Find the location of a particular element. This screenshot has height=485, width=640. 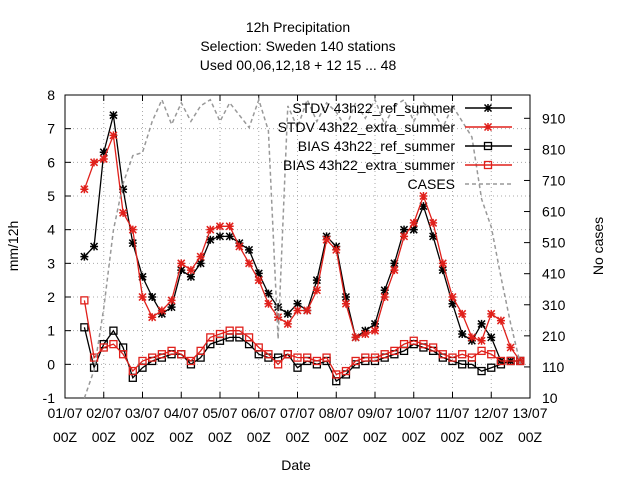

x-tick-label-line: 09/07 is located at coordinates (374, 413).